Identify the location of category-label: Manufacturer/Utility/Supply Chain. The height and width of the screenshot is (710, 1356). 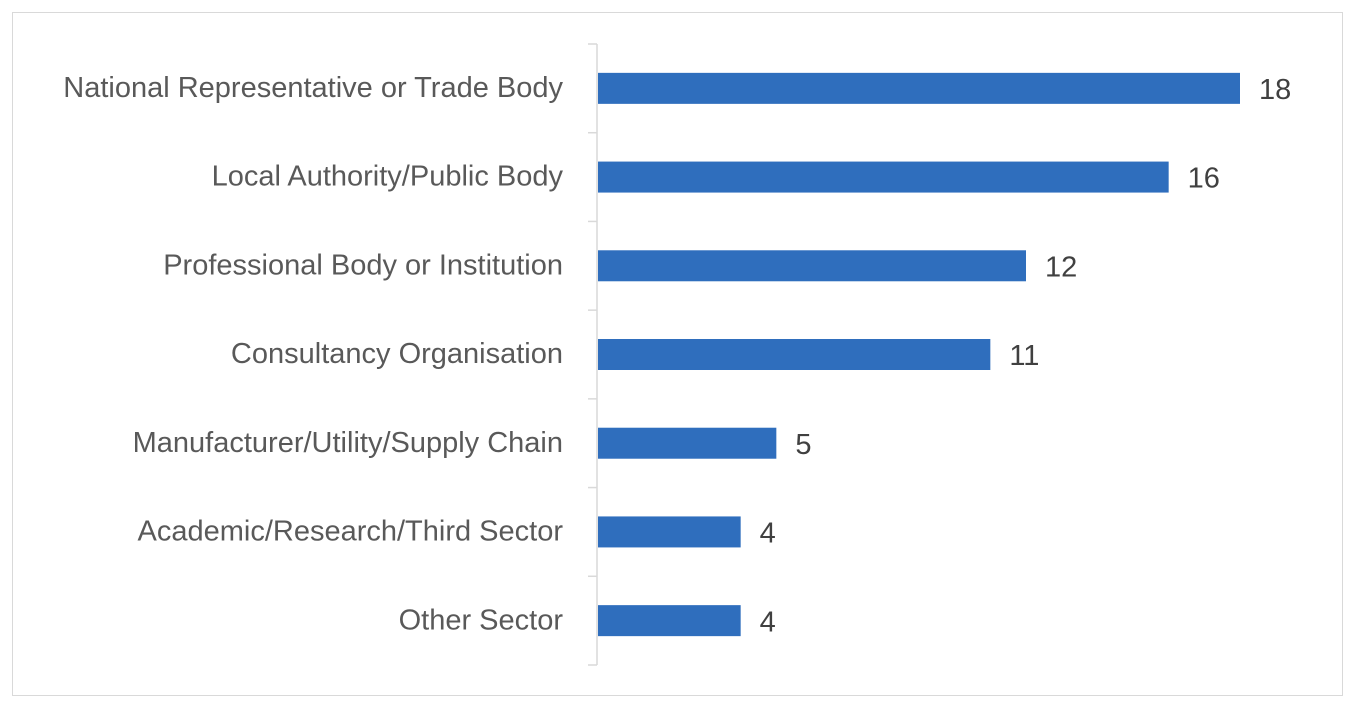
(348, 443).